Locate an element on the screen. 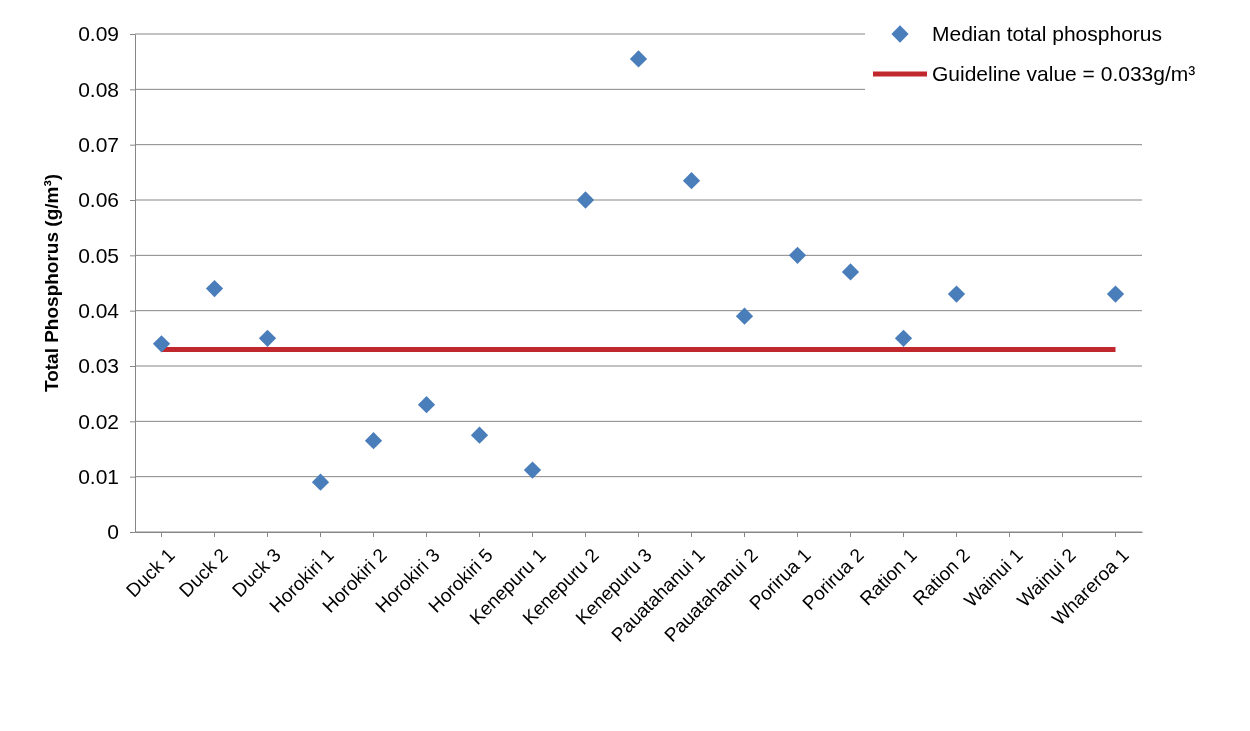 This screenshot has width=1250, height=731. y-tick-label: 0.01 is located at coordinates (98, 476).